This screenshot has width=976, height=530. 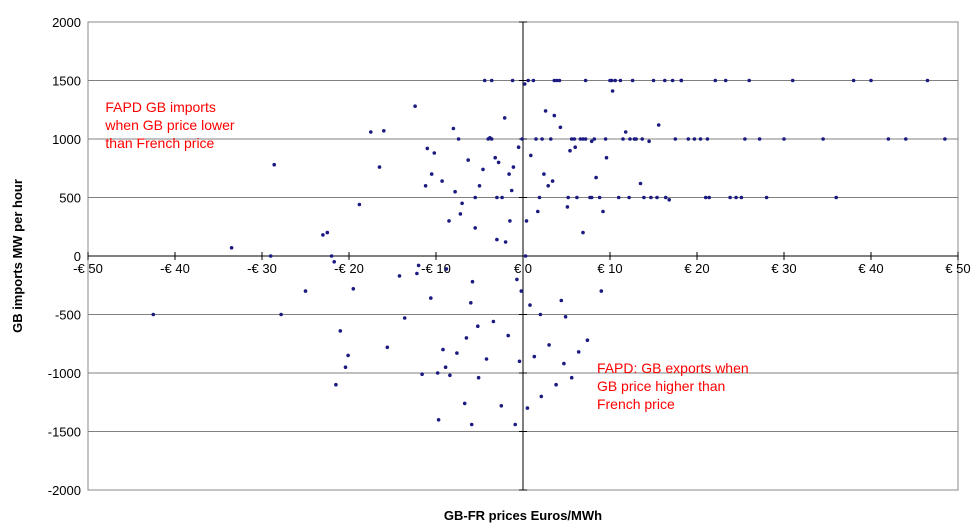 What do you see at coordinates (783, 268) in the screenshot?
I see `x-tick-label: € 30` at bounding box center [783, 268].